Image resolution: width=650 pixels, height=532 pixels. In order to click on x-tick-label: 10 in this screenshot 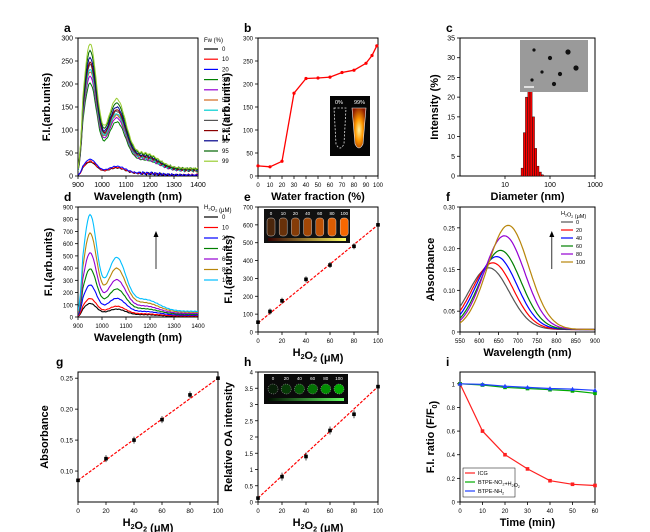, I will do `click(505, 185)`.